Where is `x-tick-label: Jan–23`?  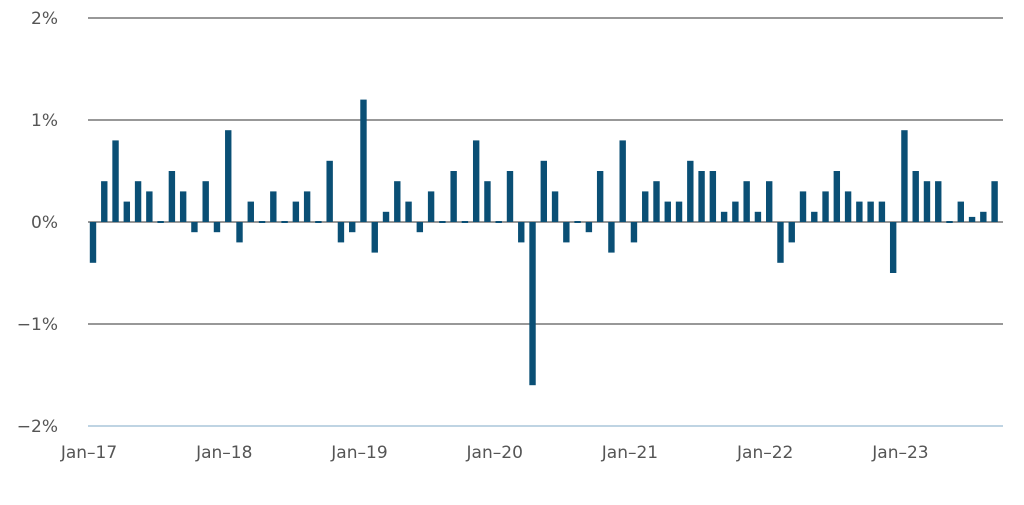 x-tick-label: Jan–23 is located at coordinates (899, 453).